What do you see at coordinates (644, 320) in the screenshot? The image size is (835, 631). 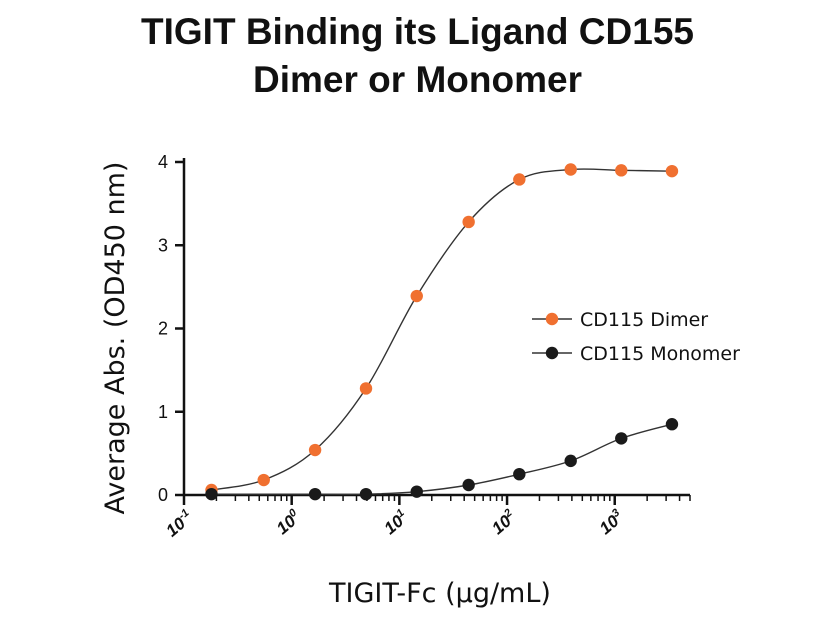 I see `legend-label: CD115 Dimer` at bounding box center [644, 320].